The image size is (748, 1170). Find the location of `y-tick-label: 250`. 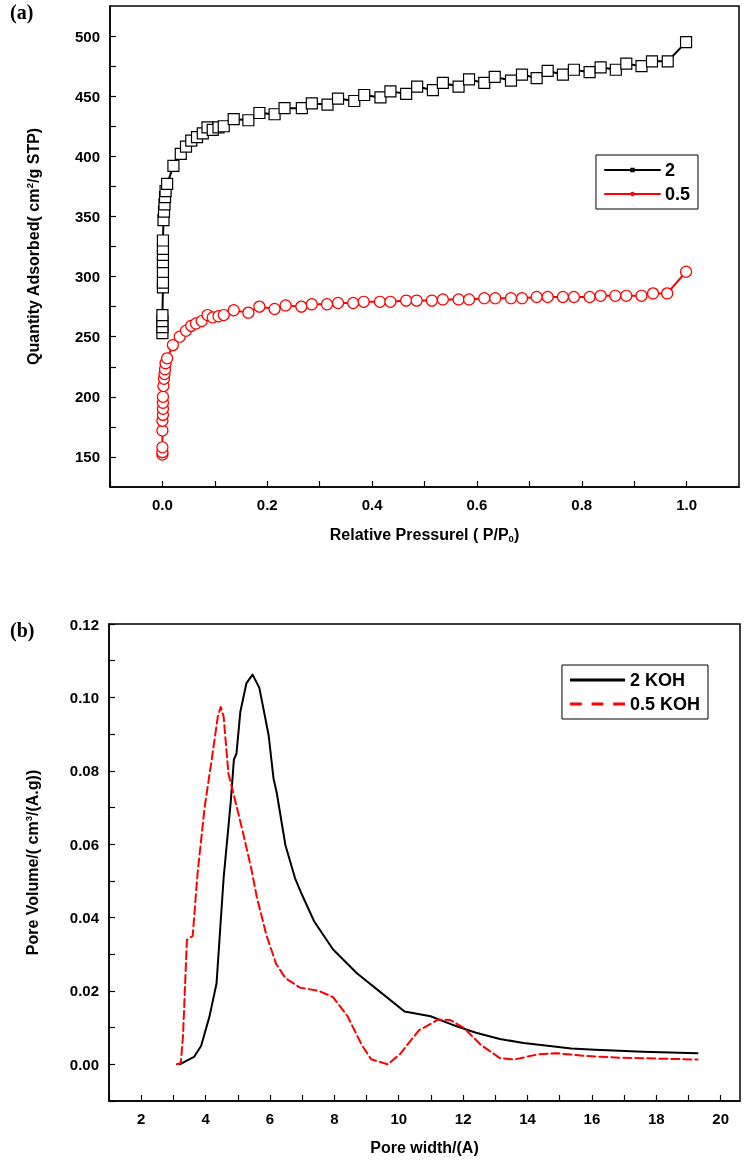

y-tick-label: 250 is located at coordinates (87, 337).